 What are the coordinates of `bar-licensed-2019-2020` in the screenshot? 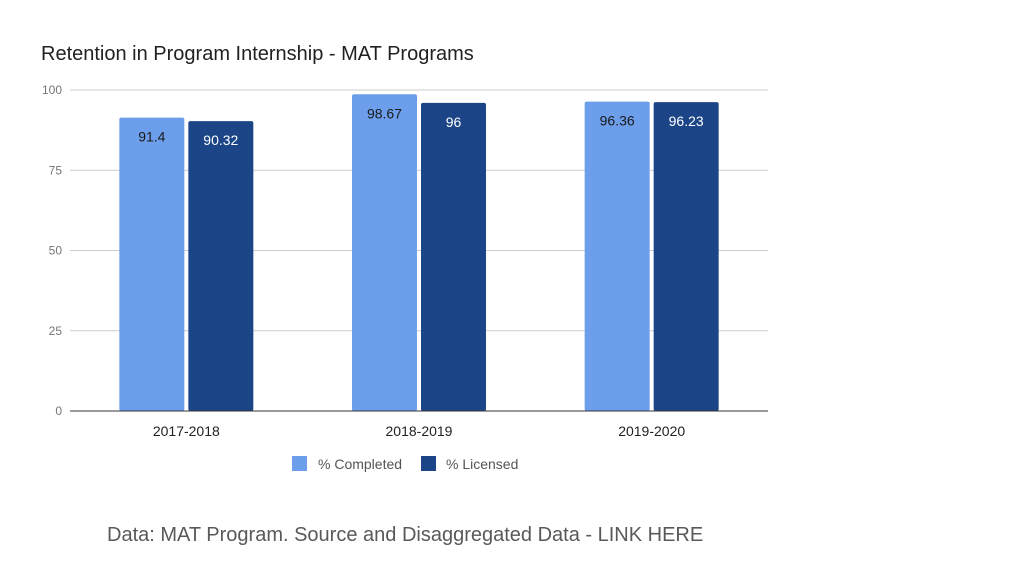 It's located at (686, 257).